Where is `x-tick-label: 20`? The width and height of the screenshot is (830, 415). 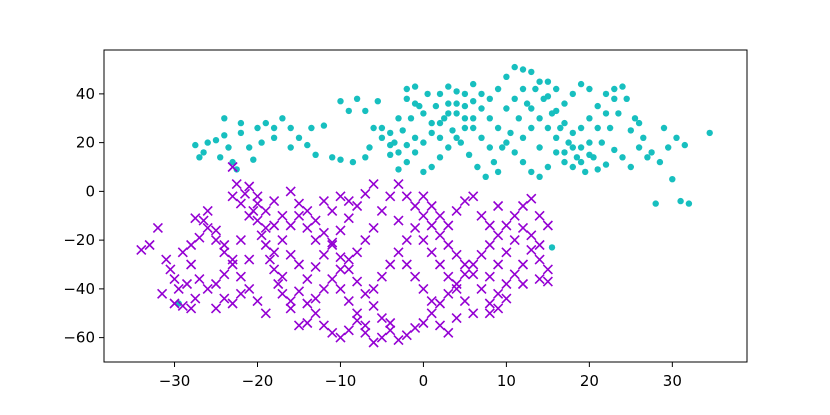 x-tick-label: 20 is located at coordinates (589, 381).